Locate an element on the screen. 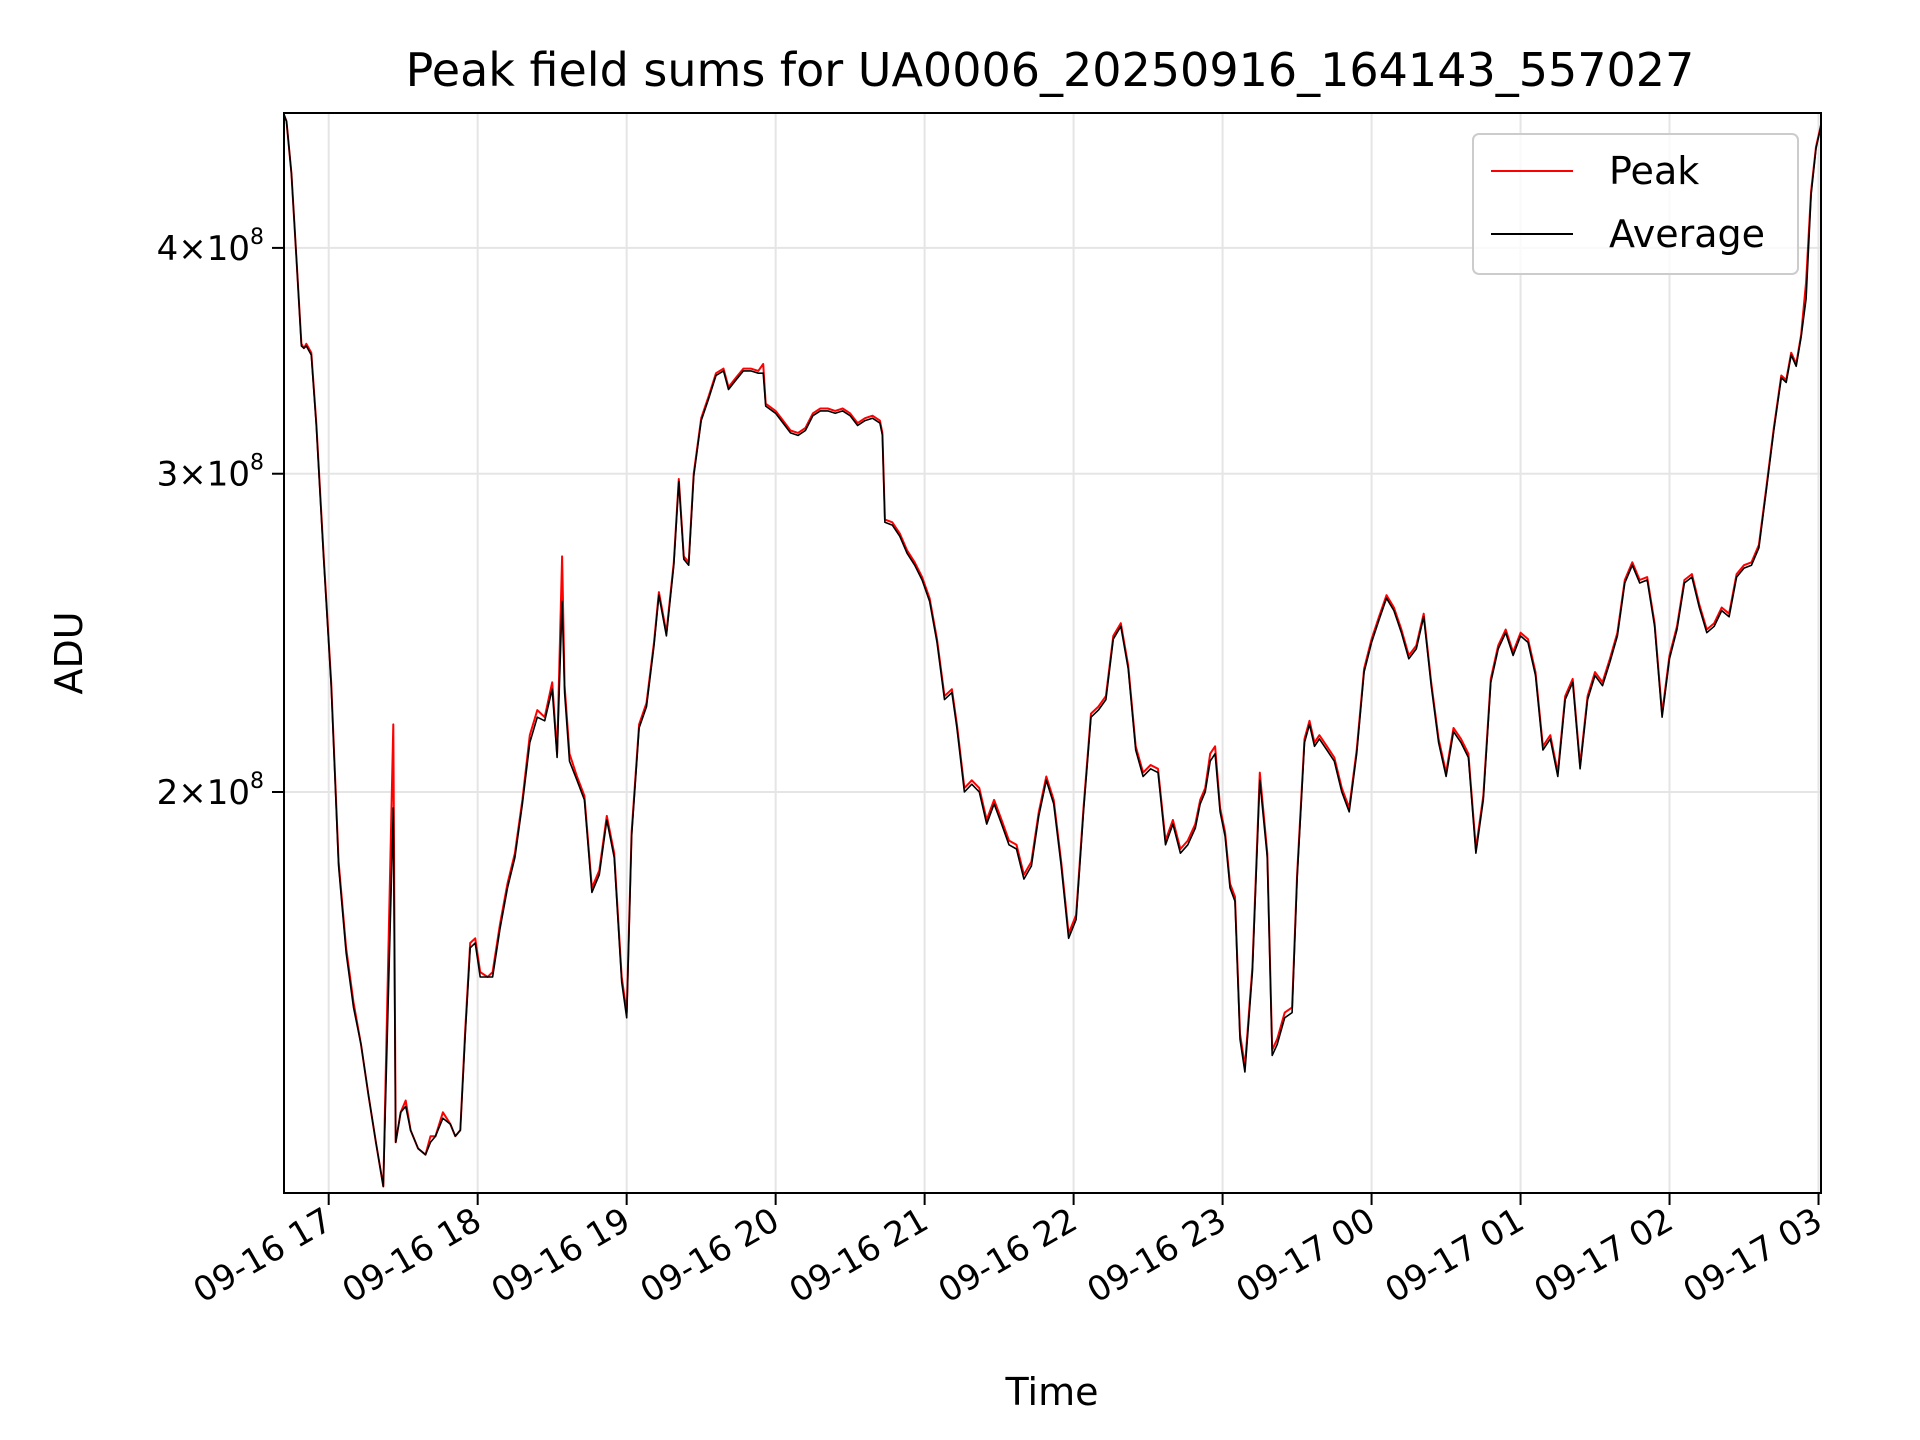 This screenshot has height=1440, width=1920. x-axis-label: Time is located at coordinates (1052, 1392).